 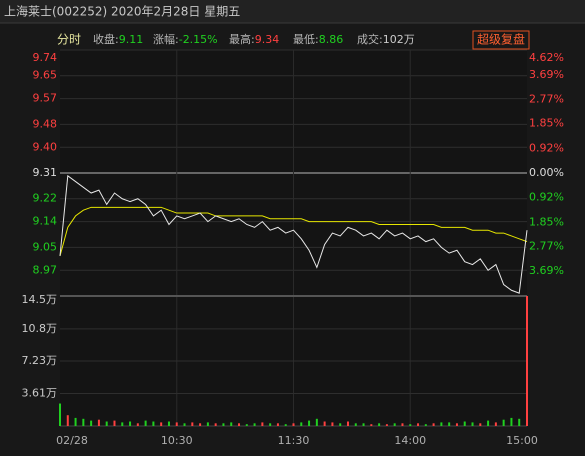 I want to click on vol-tick-label: 14.5万, so click(x=40, y=299).